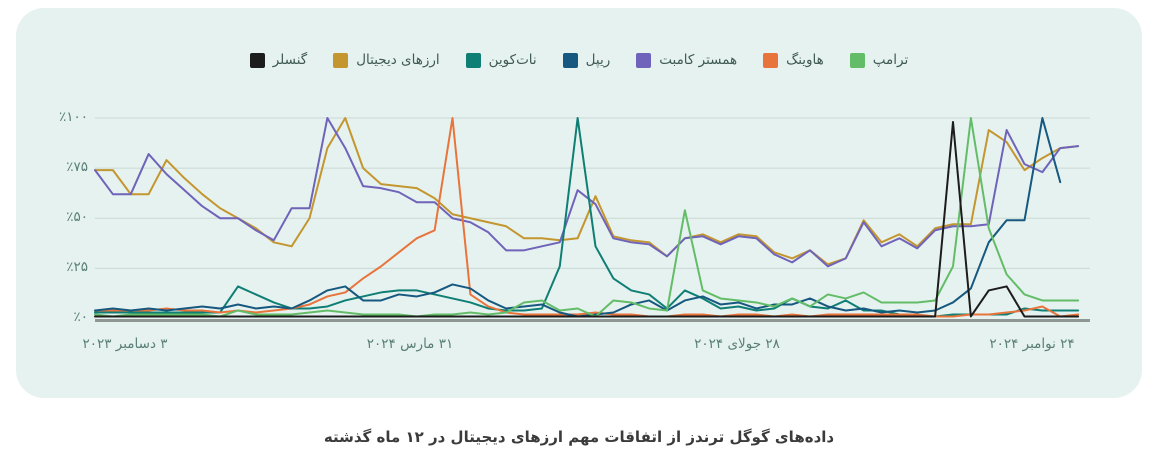 This screenshot has height=464, width=1158. Describe the element at coordinates (570, 60) in the screenshot. I see `ripple-color-swatch-icon` at that location.